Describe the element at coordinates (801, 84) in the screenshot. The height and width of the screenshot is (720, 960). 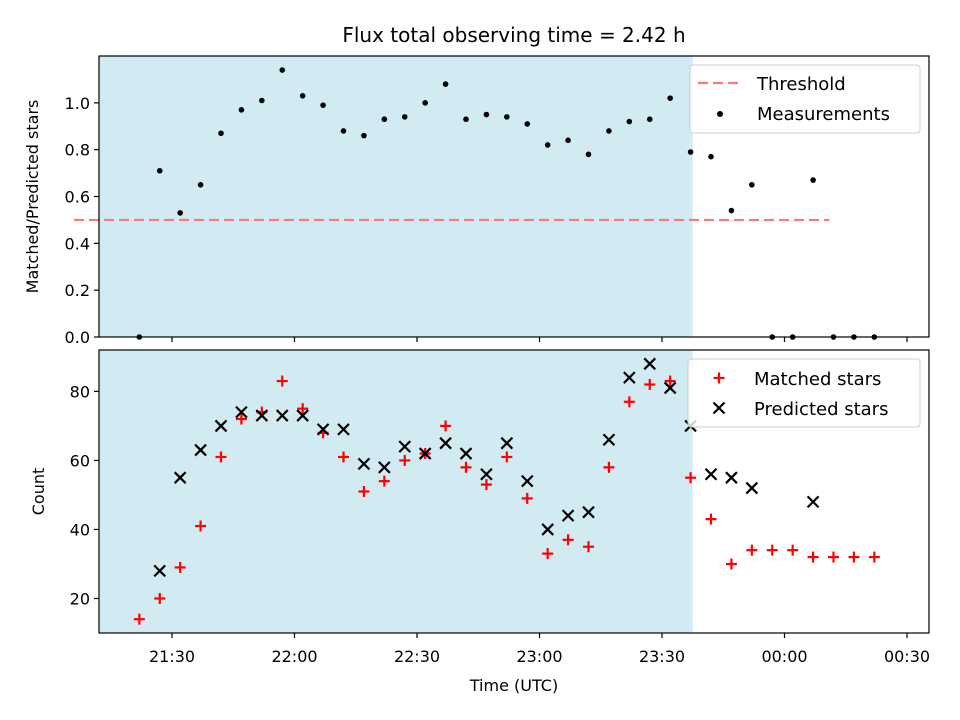
I see `legend-threshold-label: Threshold` at that location.